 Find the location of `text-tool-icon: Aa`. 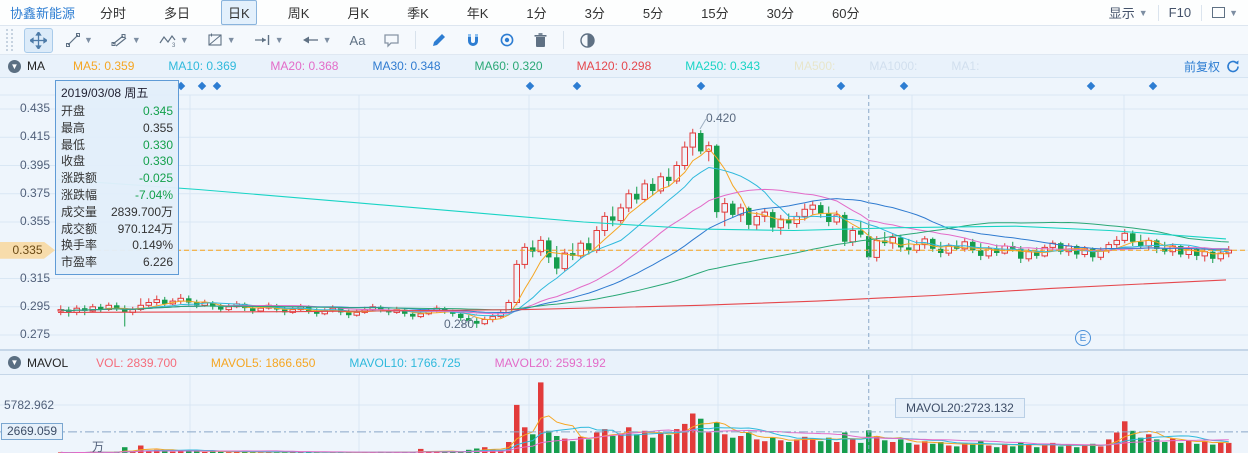

text-tool-icon: Aa is located at coordinates (357, 40).